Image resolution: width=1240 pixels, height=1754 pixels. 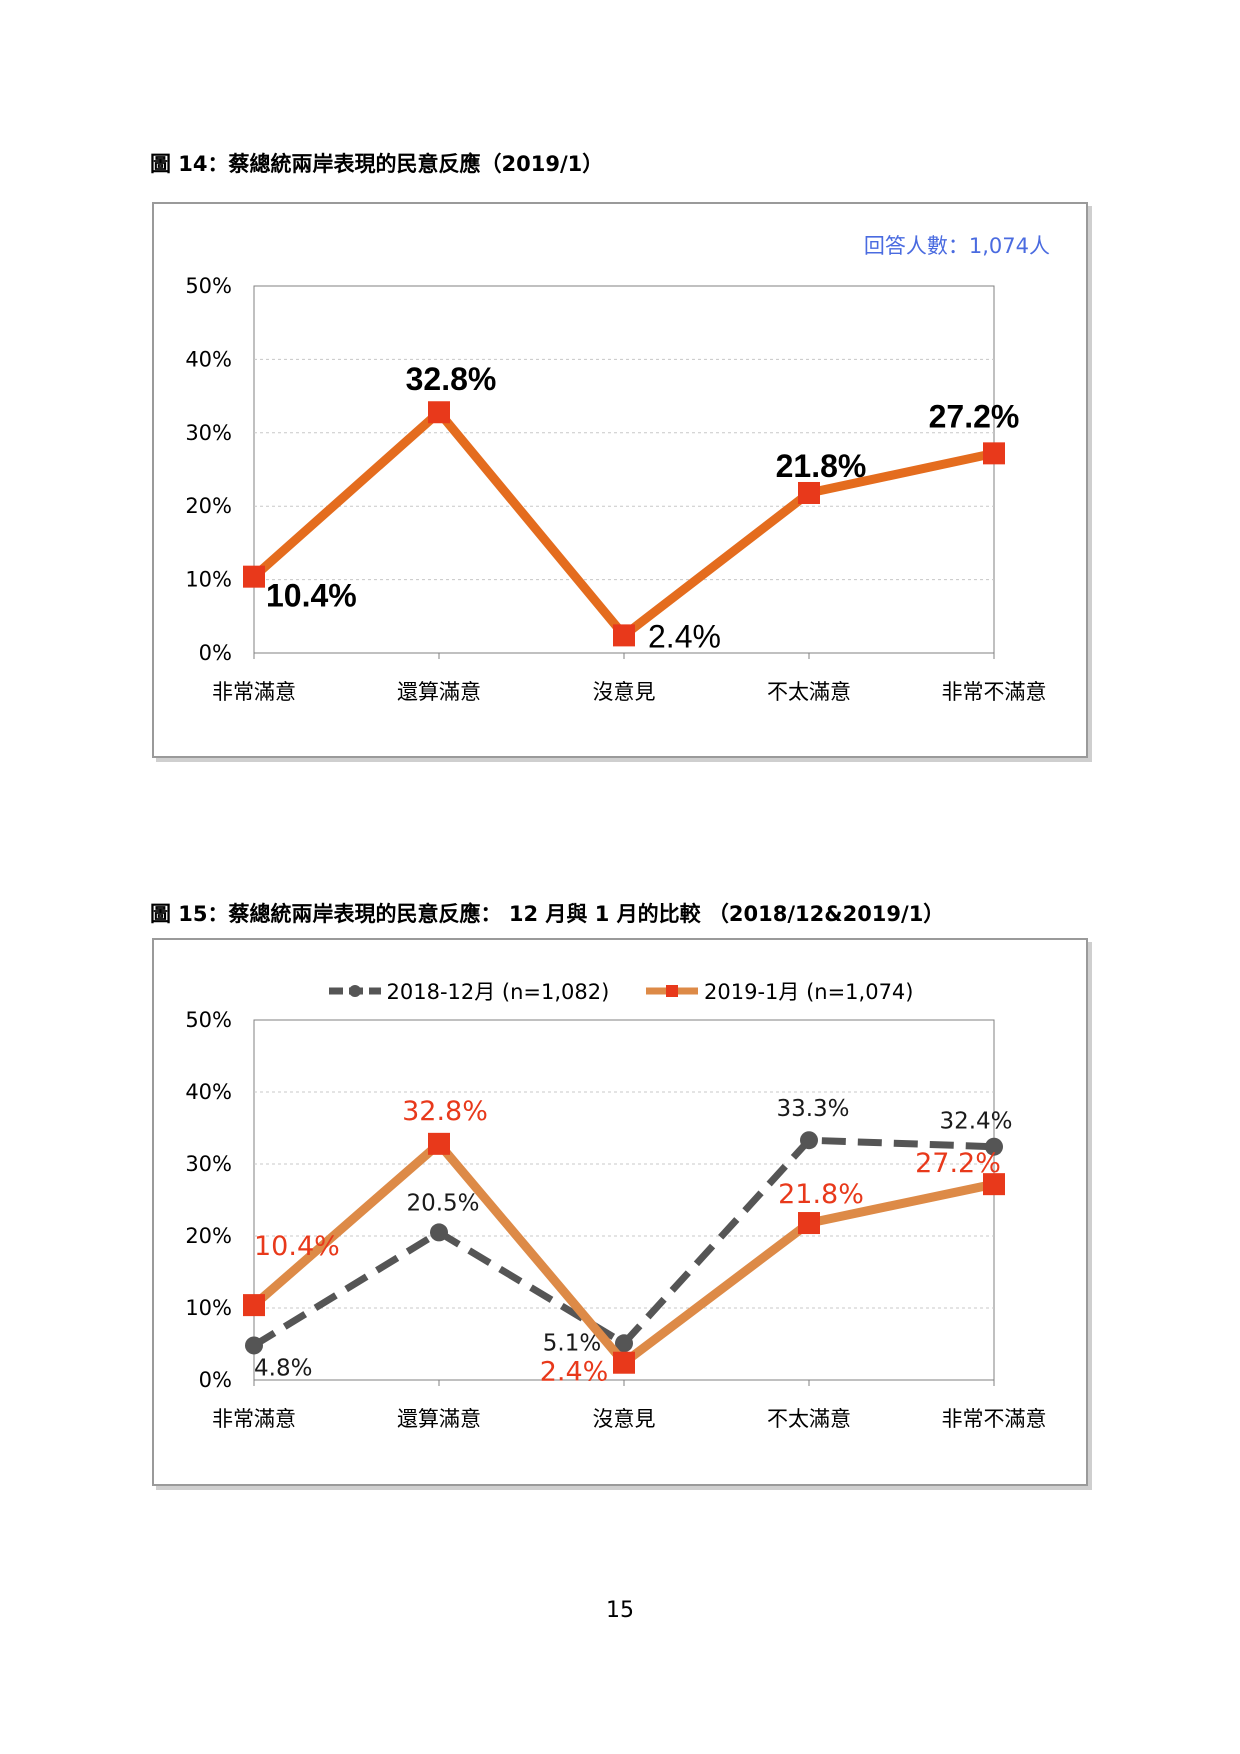 I want to click on legend-label-jan: 2019-1月 (n=1,074), so click(x=809, y=992).